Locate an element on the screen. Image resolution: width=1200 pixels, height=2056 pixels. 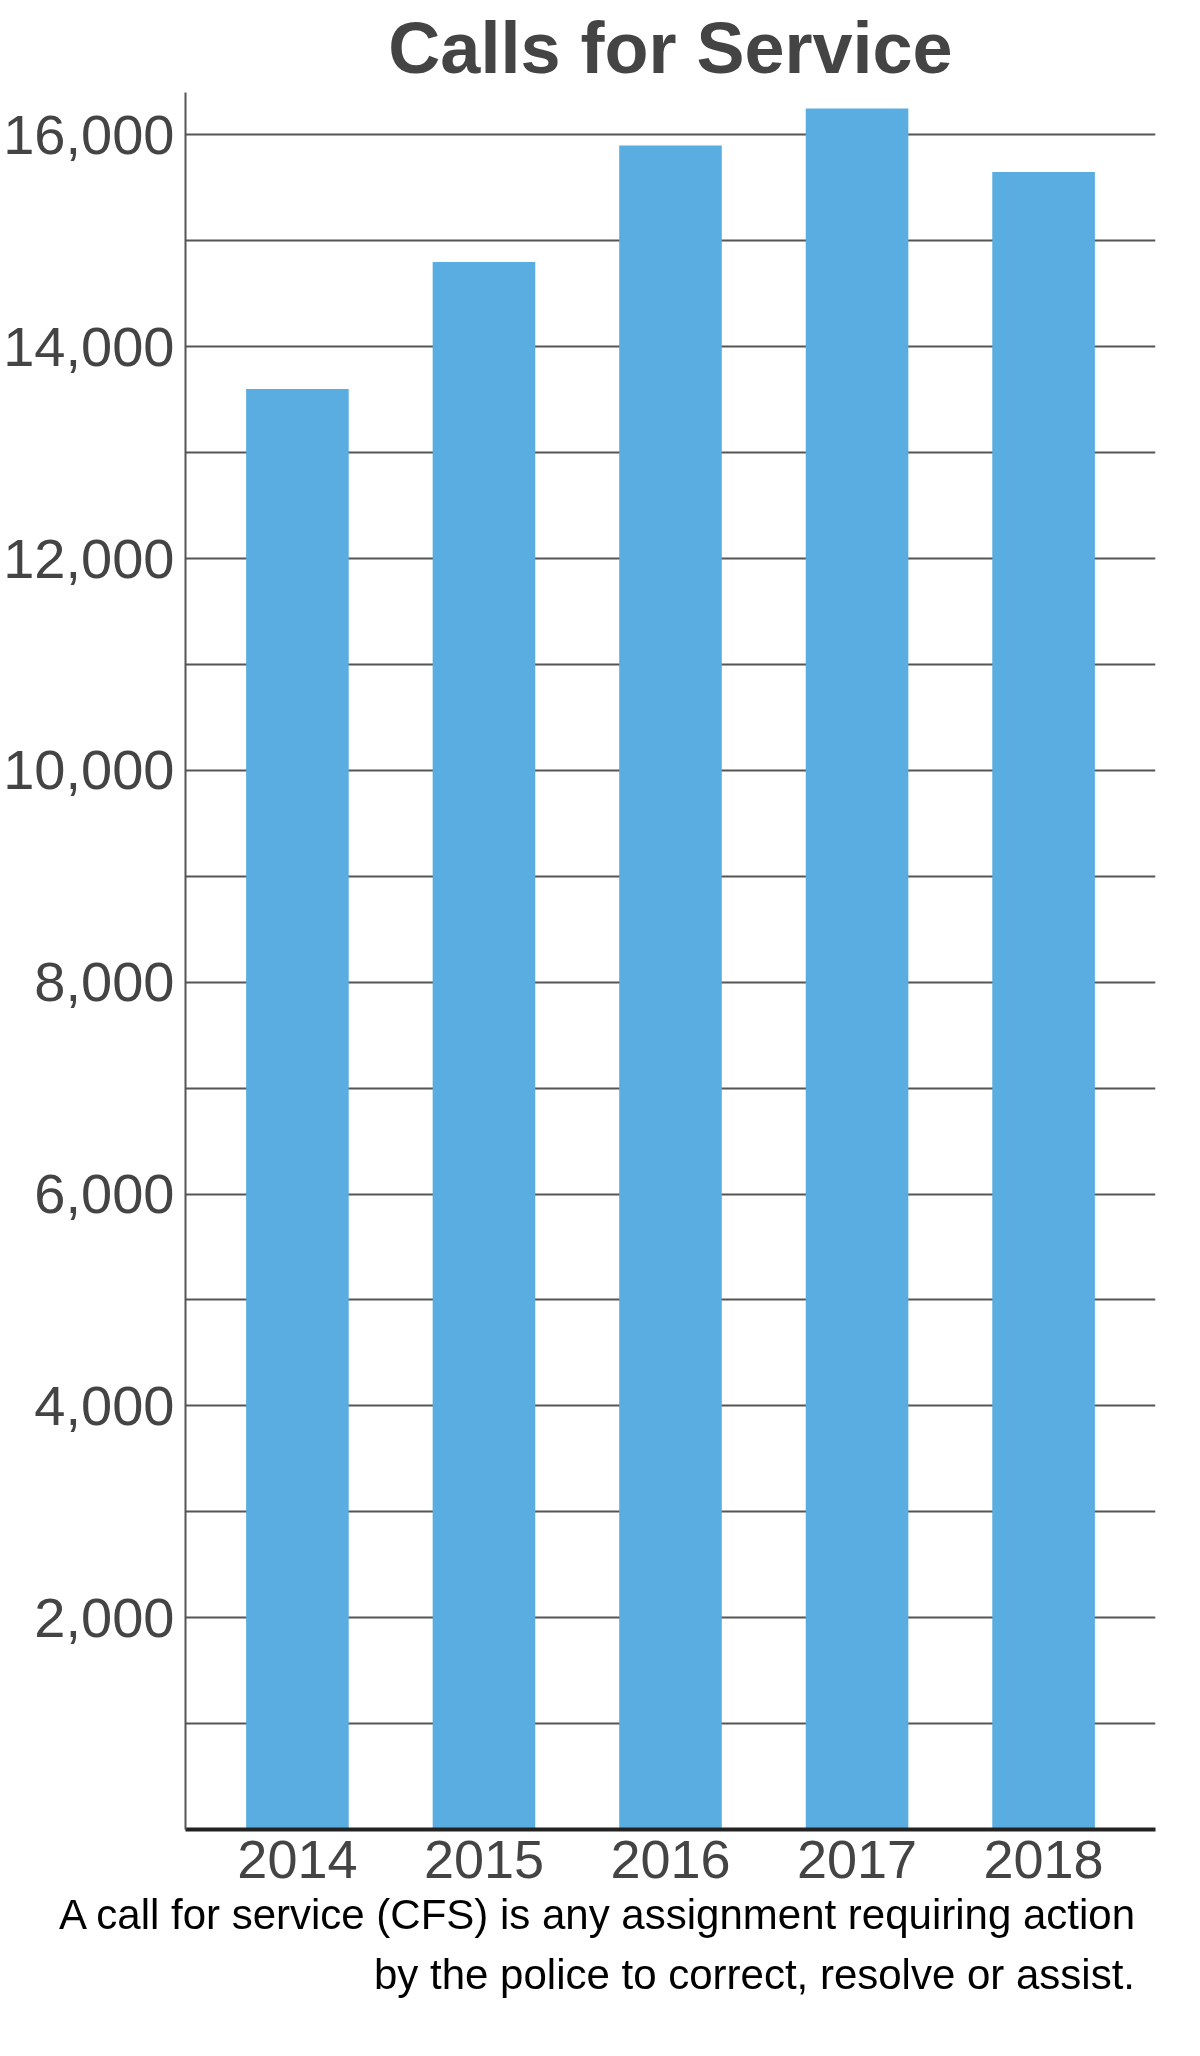
x-tick-label: 2015 is located at coordinates (484, 1858).